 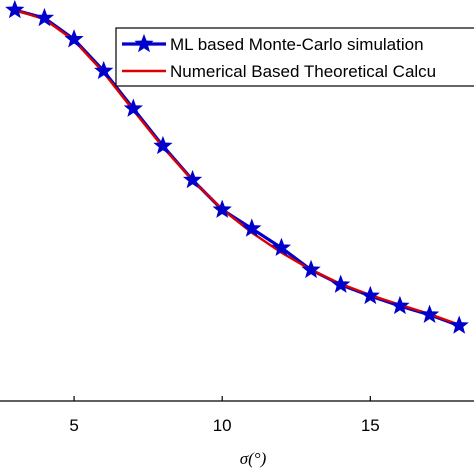 I want to click on x-tick-label: 10, so click(x=222, y=425).